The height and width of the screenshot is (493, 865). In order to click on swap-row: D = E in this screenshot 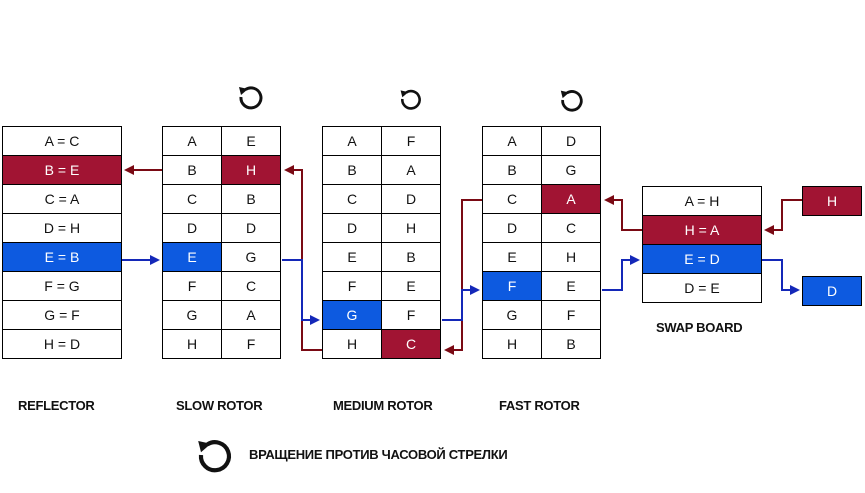, I will do `click(702, 288)`.